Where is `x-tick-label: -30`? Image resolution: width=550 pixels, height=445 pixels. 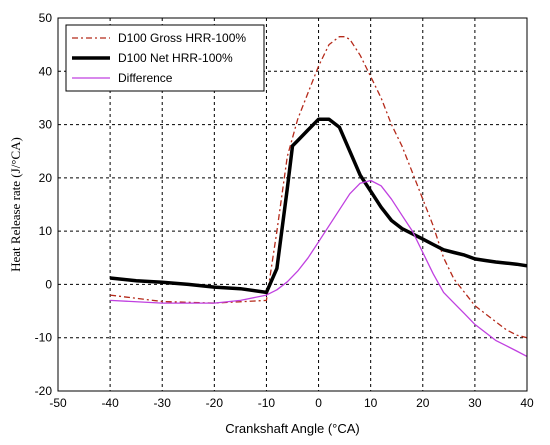
x-tick-label: -30 is located at coordinates (163, 403).